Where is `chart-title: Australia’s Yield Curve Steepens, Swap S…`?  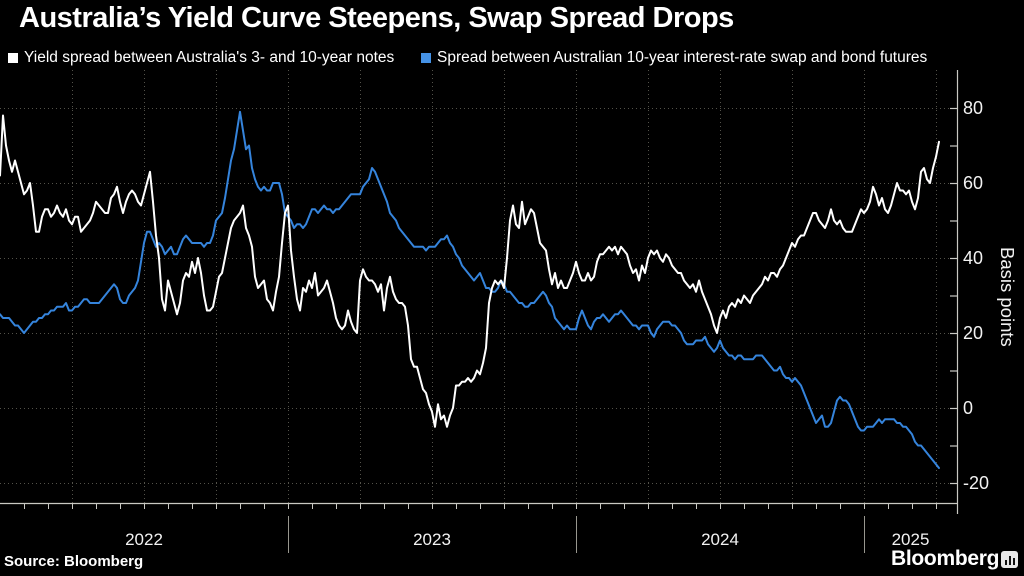
chart-title: Australia’s Yield Curve Steepens, Swap S… is located at coordinates (376, 18).